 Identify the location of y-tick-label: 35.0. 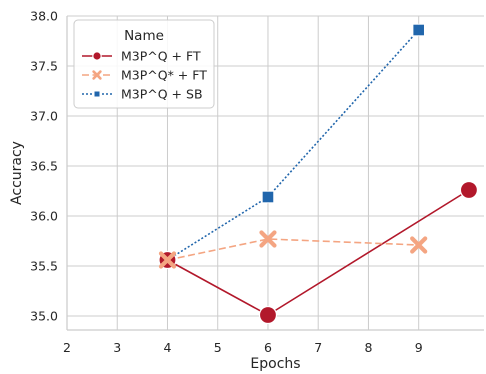
(44, 316).